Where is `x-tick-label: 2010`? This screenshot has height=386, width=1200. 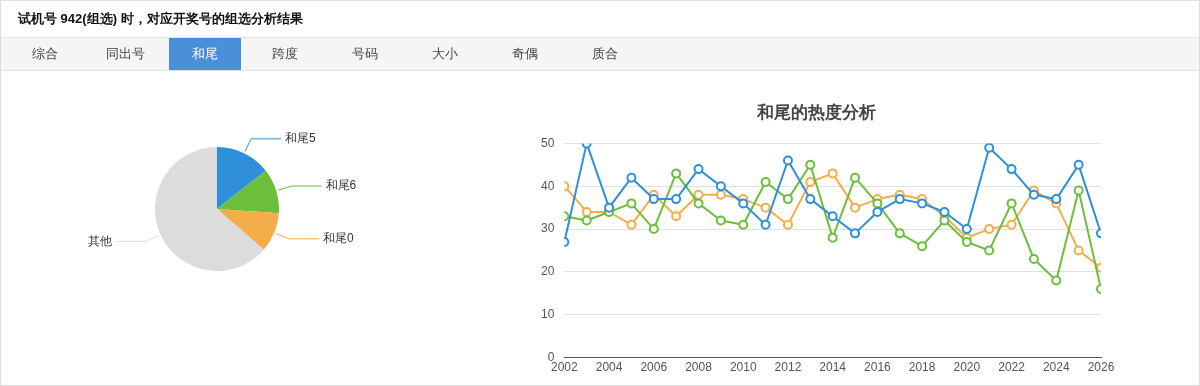
x-tick-label: 2010 is located at coordinates (743, 367).